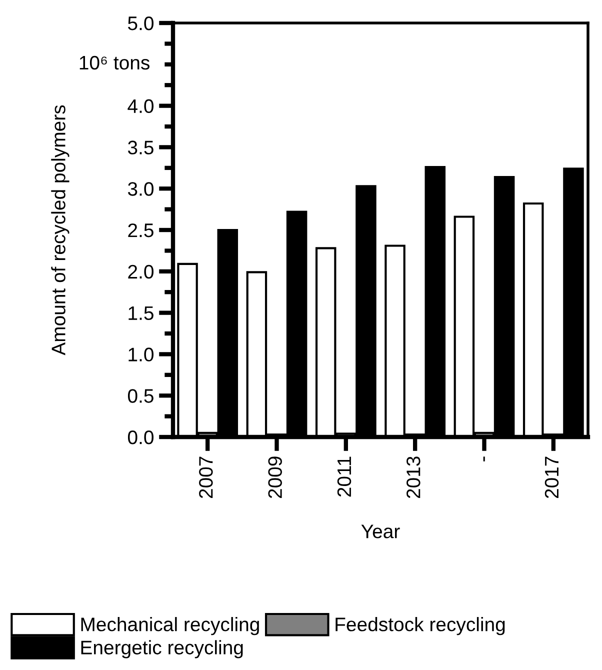 The height and width of the screenshot is (670, 602). I want to click on y-tick-label: 3.0, so click(141, 189).